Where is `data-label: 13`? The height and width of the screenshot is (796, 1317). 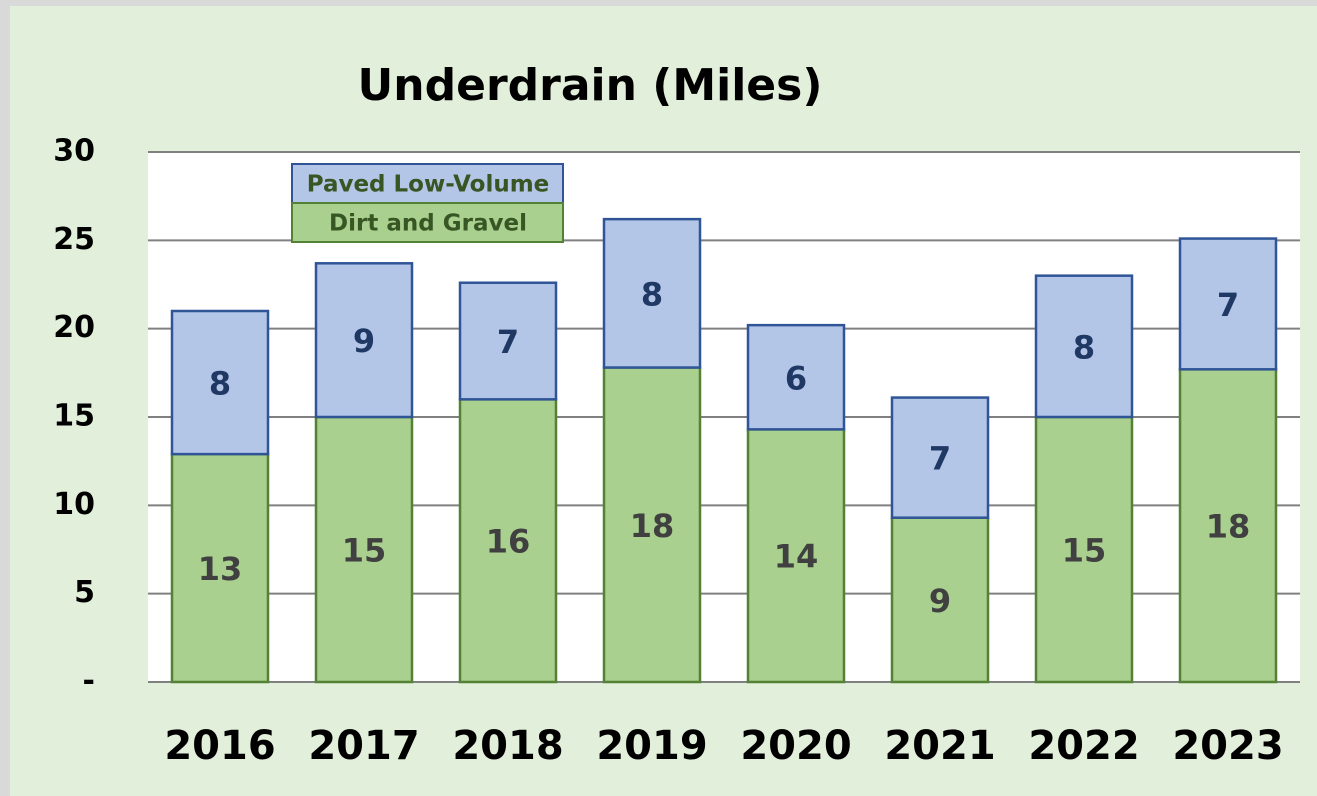
data-label: 13 is located at coordinates (220, 569).